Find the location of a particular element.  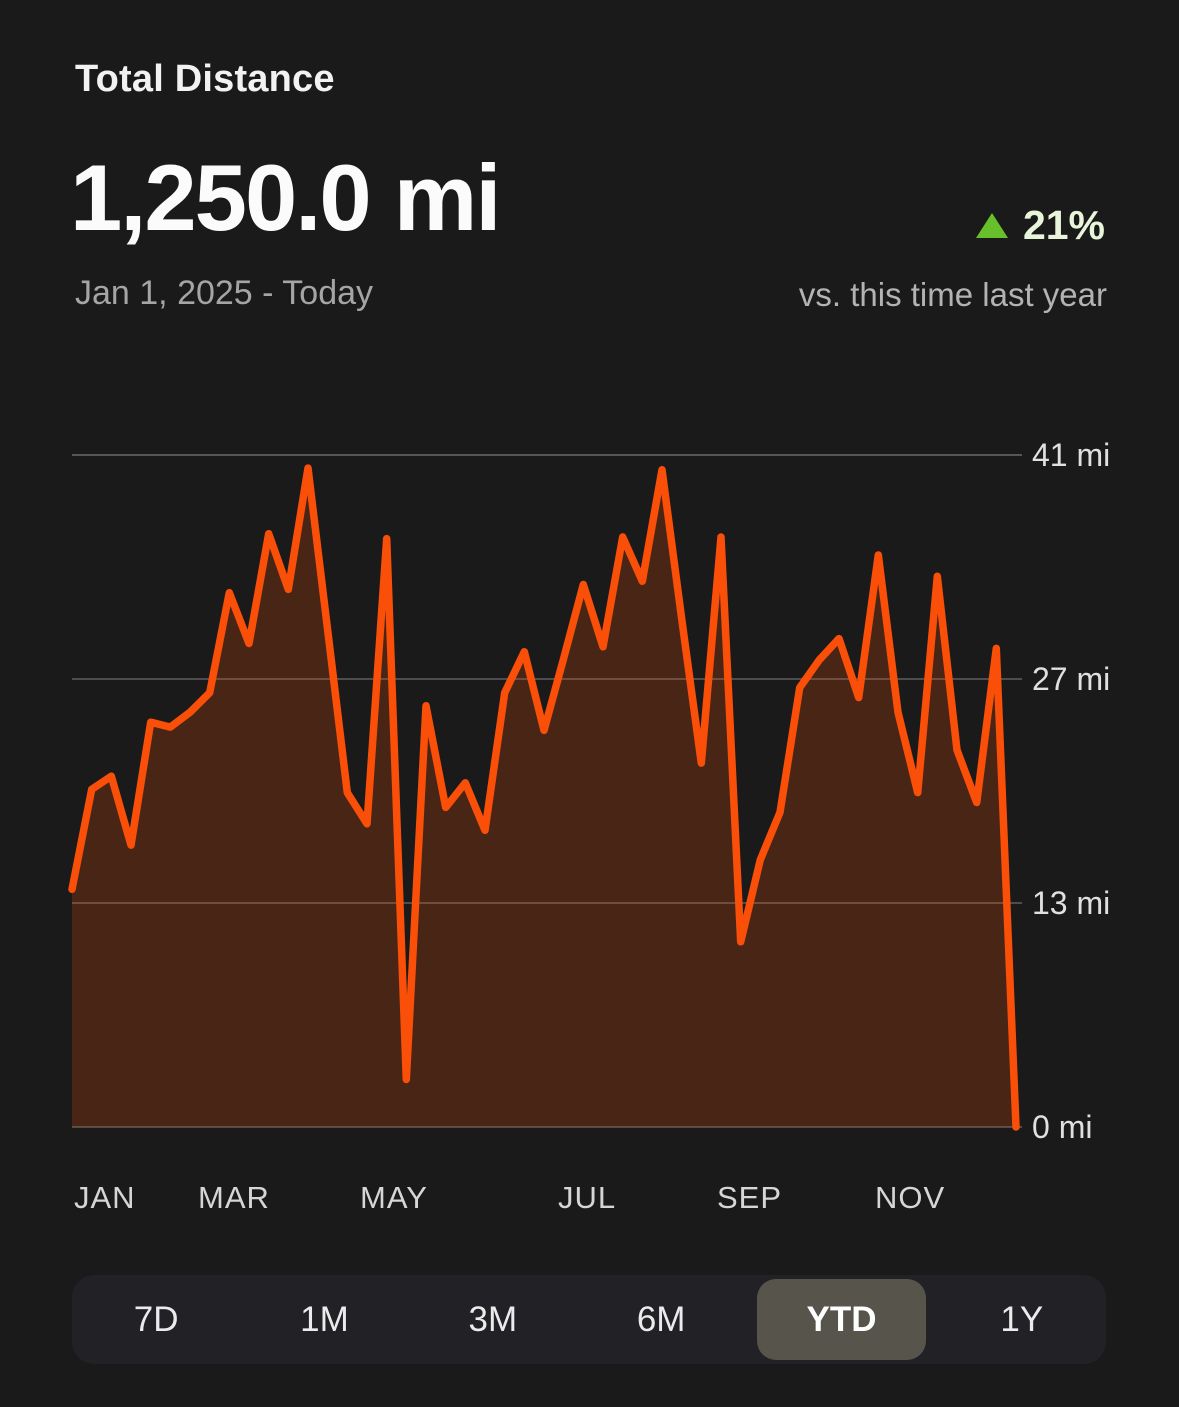

date-range-label: Jan 1, 2025 - Today is located at coordinates (224, 293).